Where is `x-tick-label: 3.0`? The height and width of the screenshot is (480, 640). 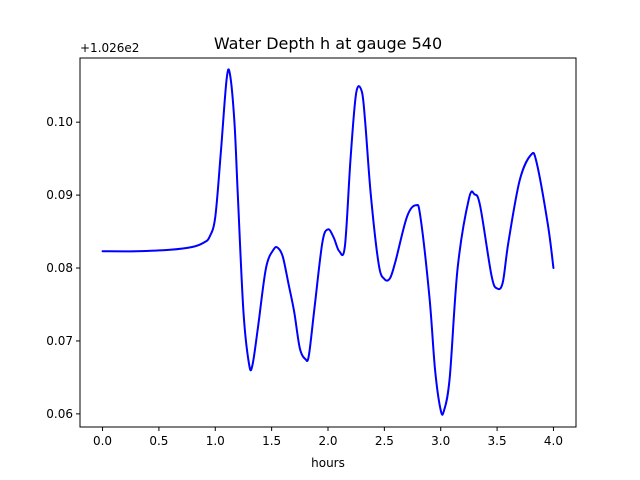 x-tick-label: 3.0 is located at coordinates (440, 441).